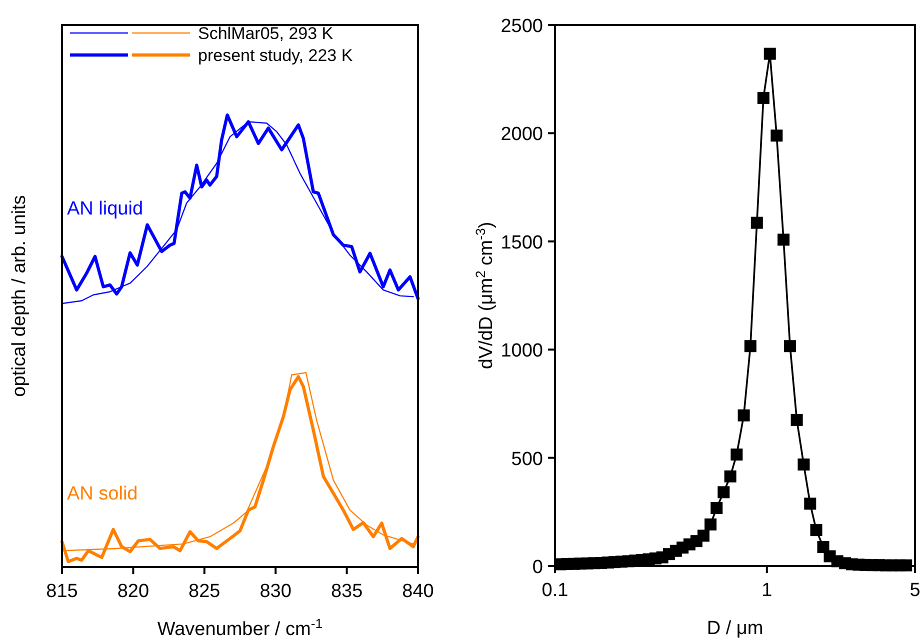  I want to click on y-tick-label: 2000, so click(521, 135).